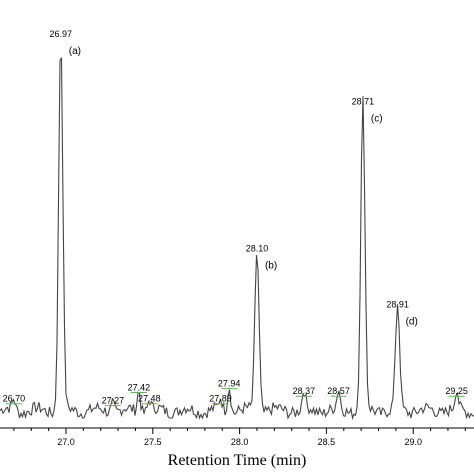 Image resolution: width=474 pixels, height=474 pixels. What do you see at coordinates (363, 102) in the screenshot?
I see `peak-retention-label: 28.71` at bounding box center [363, 102].